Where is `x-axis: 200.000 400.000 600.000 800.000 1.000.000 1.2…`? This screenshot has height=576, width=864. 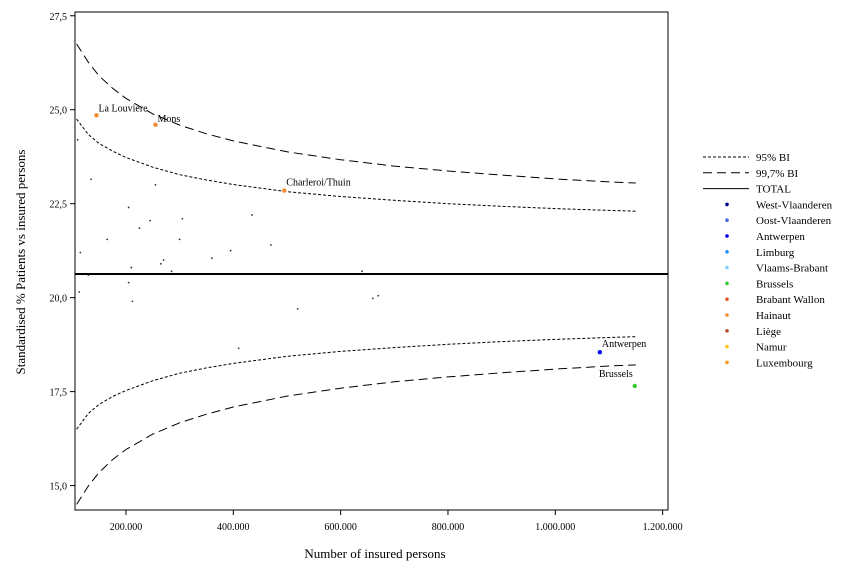
x-axis: 200.000 400.000 600.000 800.000 1.000.000 1.2… is located at coordinates (396, 521).